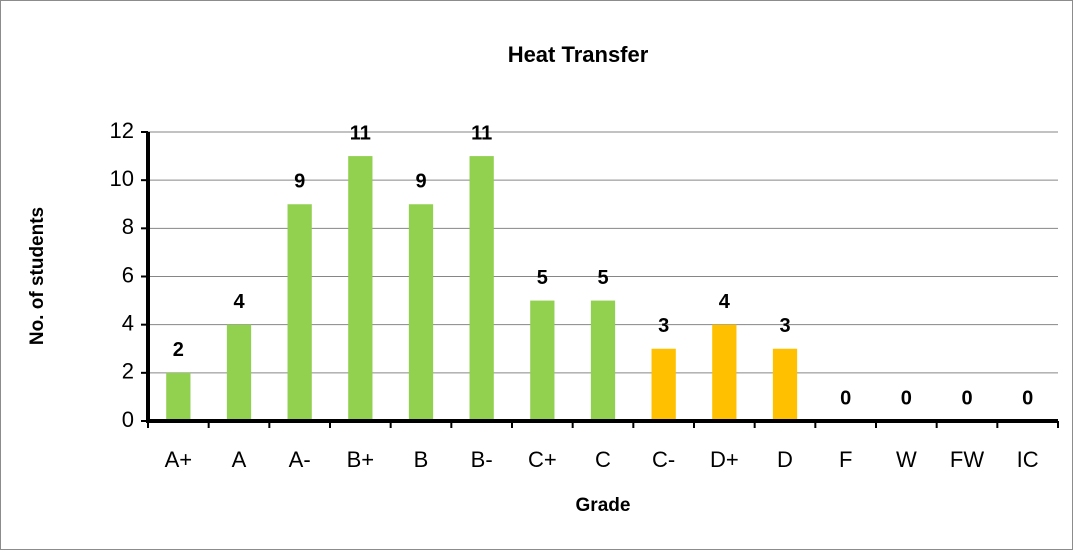 Image resolution: width=1073 pixels, height=550 pixels. I want to click on x-tick-label: D, so click(785, 459).